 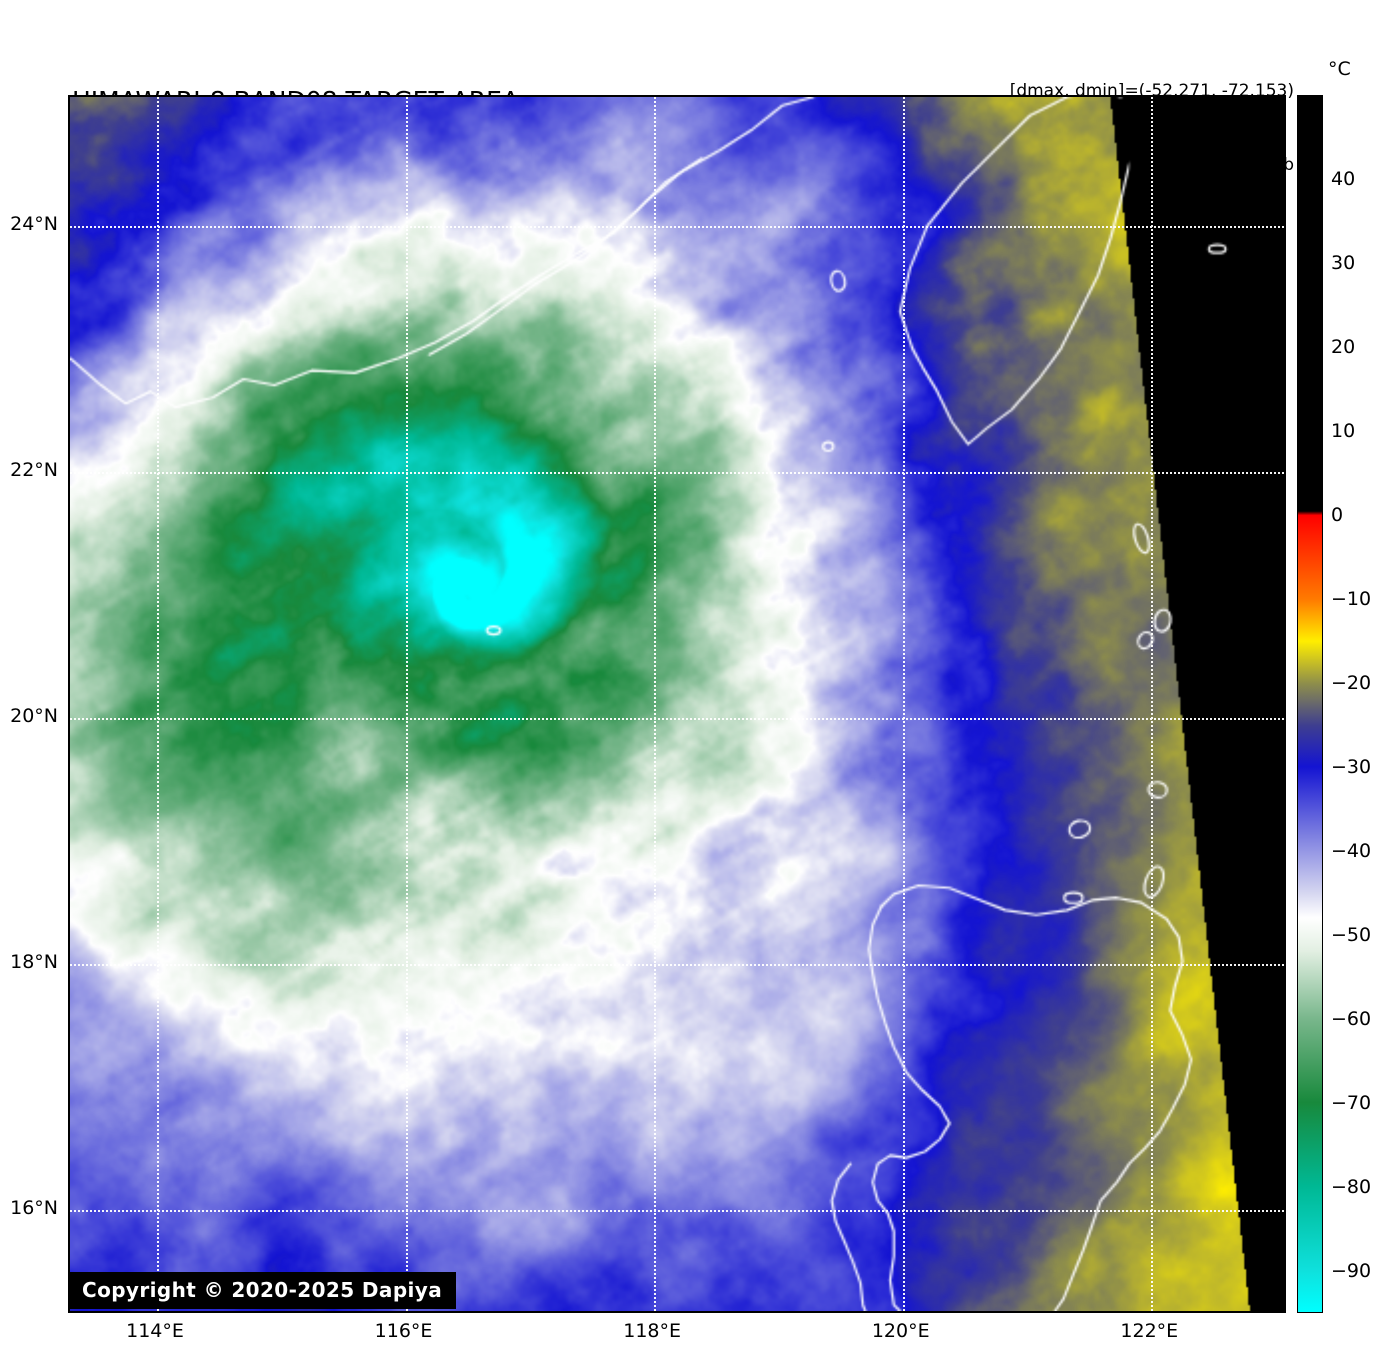 What do you see at coordinates (34, 716) in the screenshot?
I see `y-tick-label: 20°N` at bounding box center [34, 716].